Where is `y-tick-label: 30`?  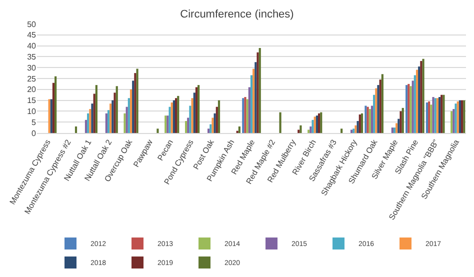 y-tick-label: 30 is located at coordinates (32, 67).